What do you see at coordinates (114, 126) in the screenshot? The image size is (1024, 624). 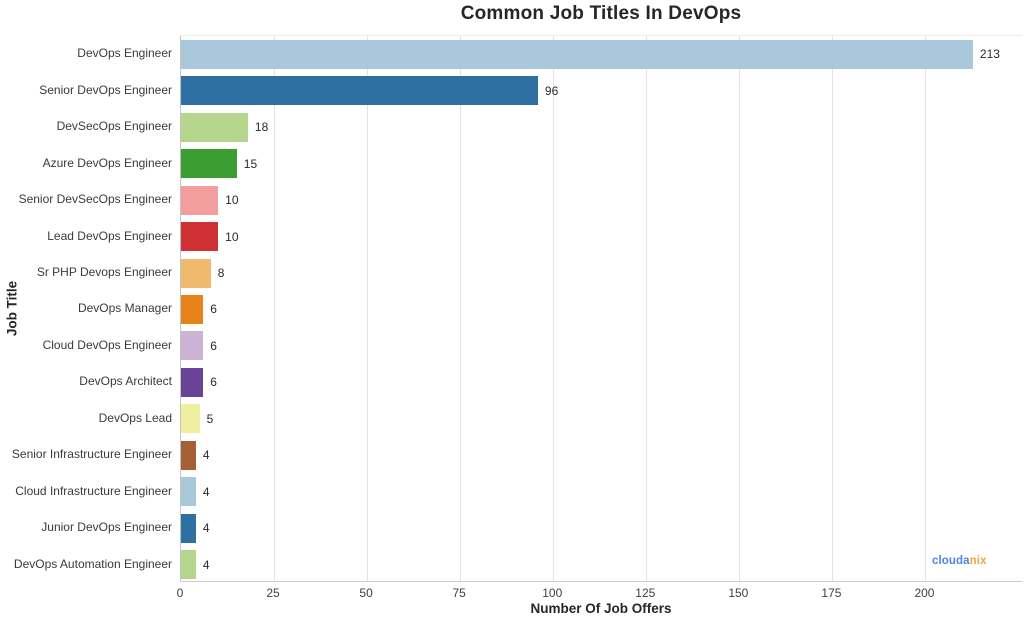 I see `y-tick-label: DevSecOps Engineer` at bounding box center [114, 126].